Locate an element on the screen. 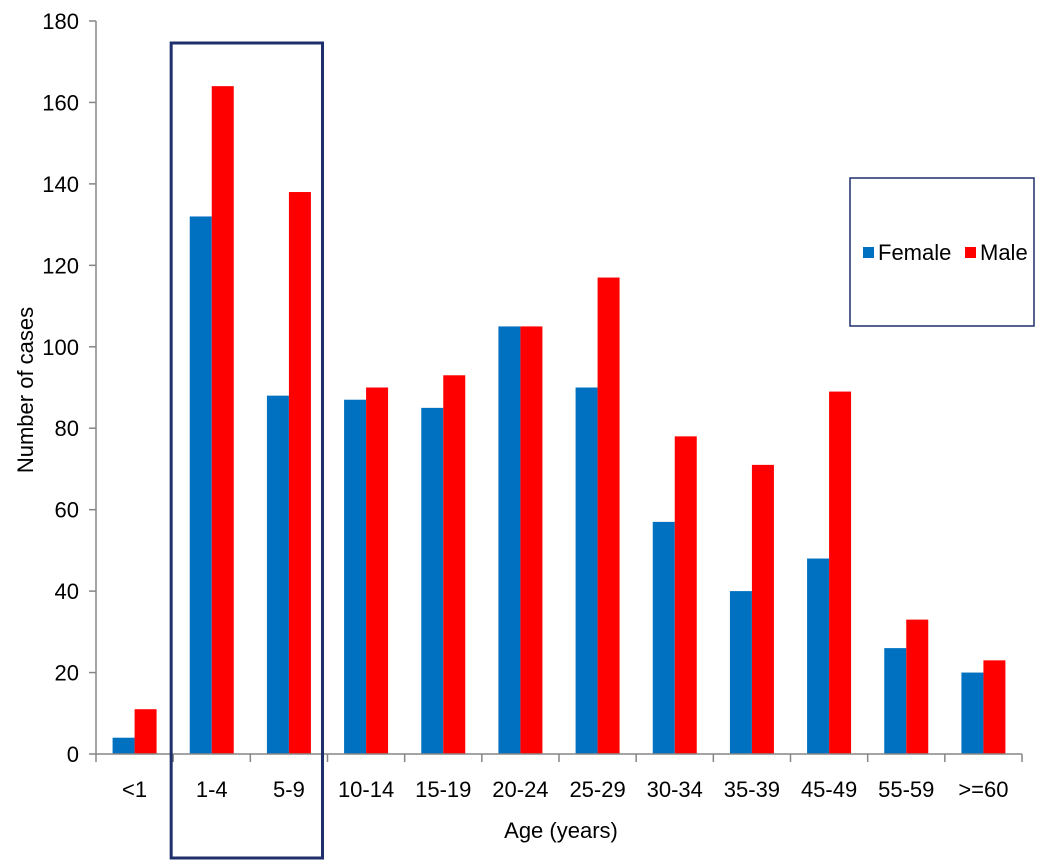 This screenshot has width=1039, height=861. y-tick-label: 40 is located at coordinates (67, 591).